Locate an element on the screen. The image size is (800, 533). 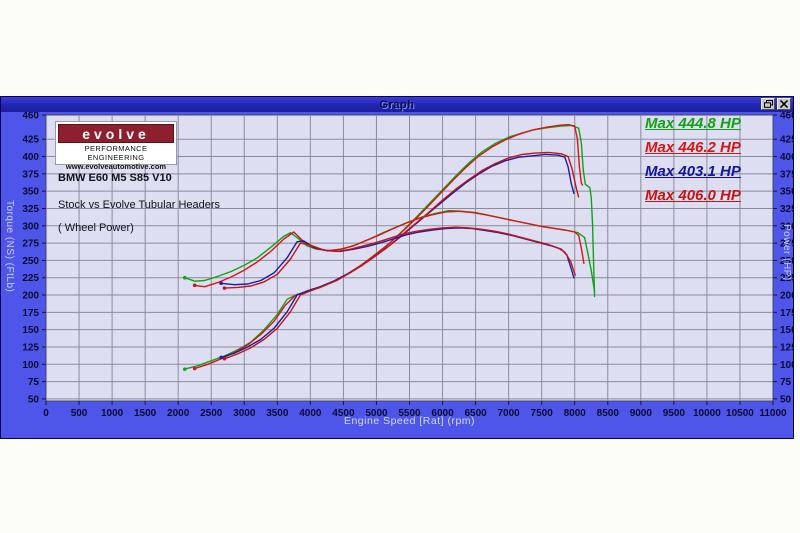
svg-text: 4000 is located at coordinates (310, 413).